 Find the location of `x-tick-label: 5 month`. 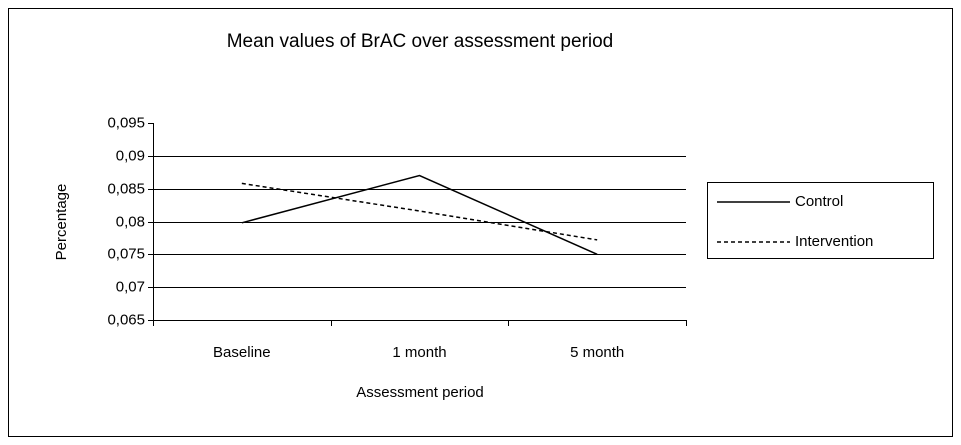

x-tick-label: 5 month is located at coordinates (597, 352).